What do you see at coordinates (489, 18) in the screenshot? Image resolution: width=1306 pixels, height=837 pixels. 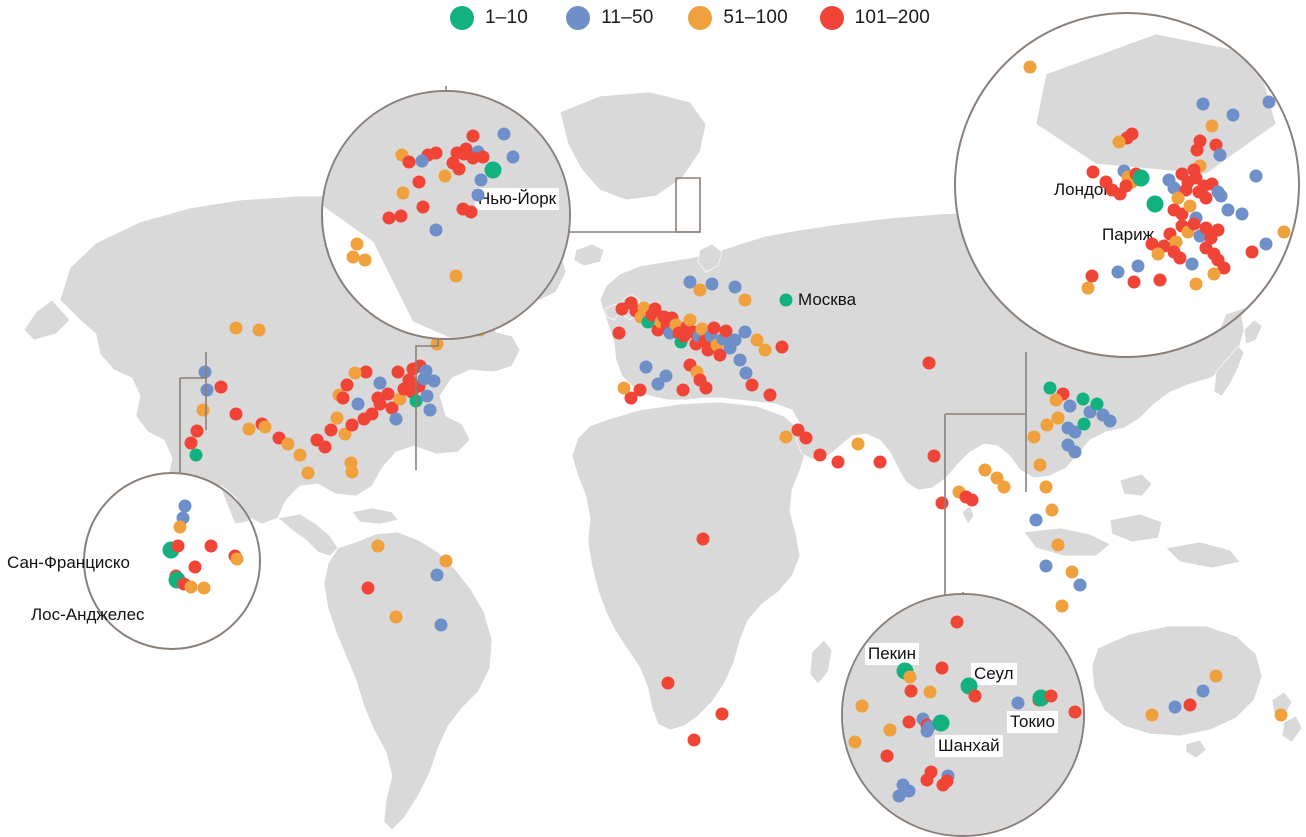 I see `legend-item-1-10: 1–10` at bounding box center [489, 18].